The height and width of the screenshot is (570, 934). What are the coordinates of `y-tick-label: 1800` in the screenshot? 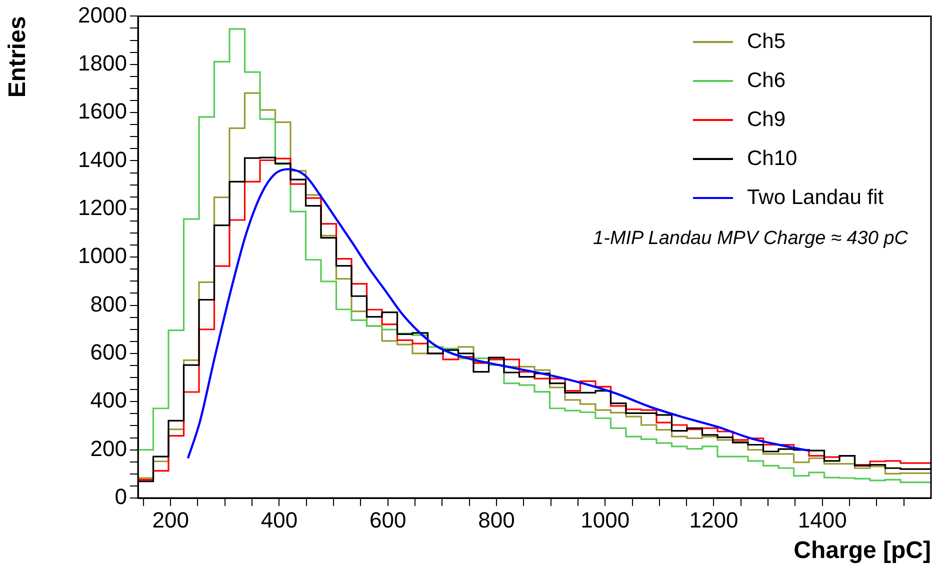 It's located at (102, 63).